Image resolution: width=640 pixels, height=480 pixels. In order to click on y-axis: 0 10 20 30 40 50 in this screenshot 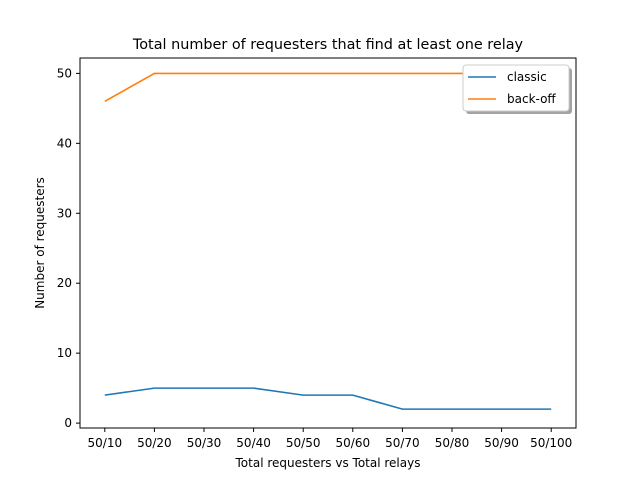, I will do `click(68, 248)`.